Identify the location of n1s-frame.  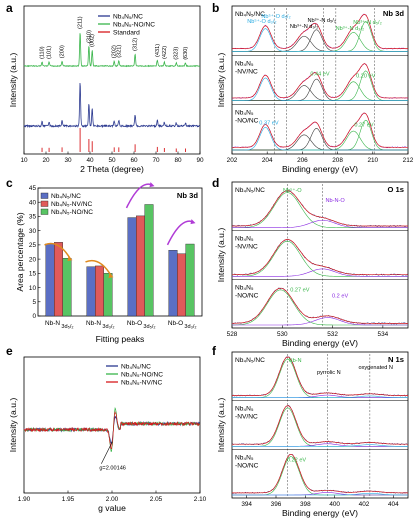
(320, 425).